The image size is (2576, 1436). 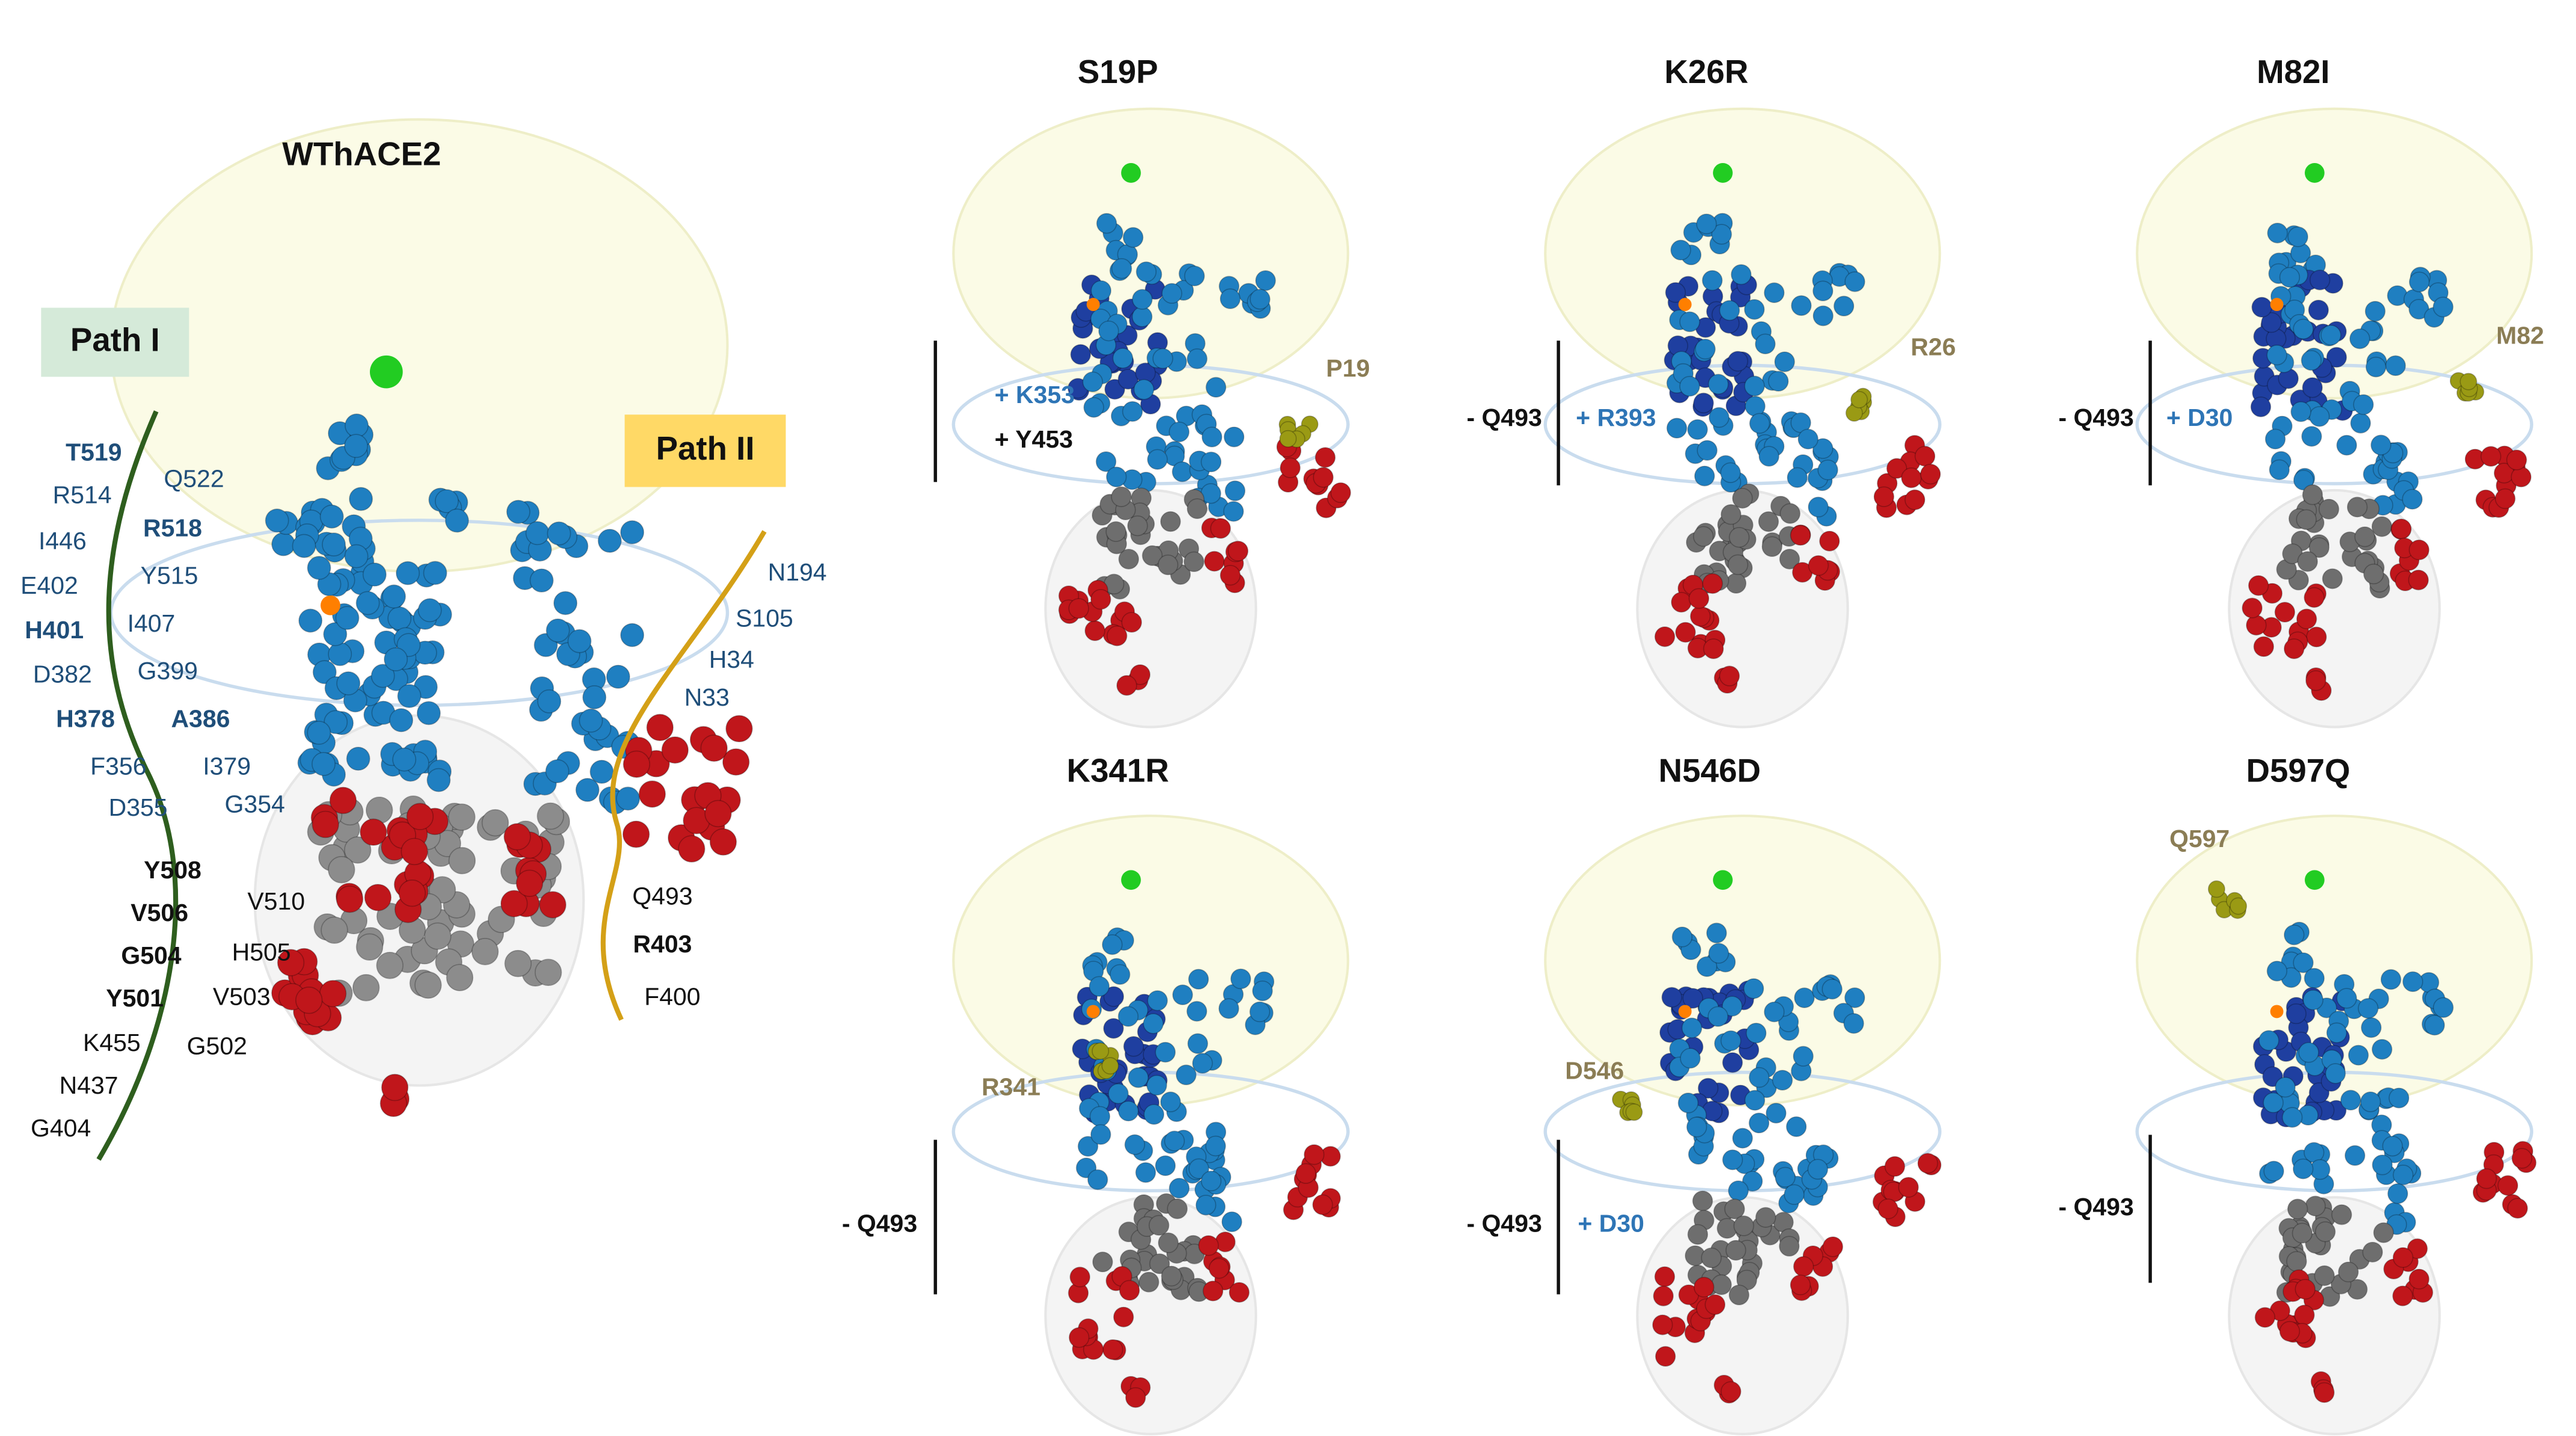 What do you see at coordinates (118, 766) in the screenshot?
I see `residue-label: F356` at bounding box center [118, 766].